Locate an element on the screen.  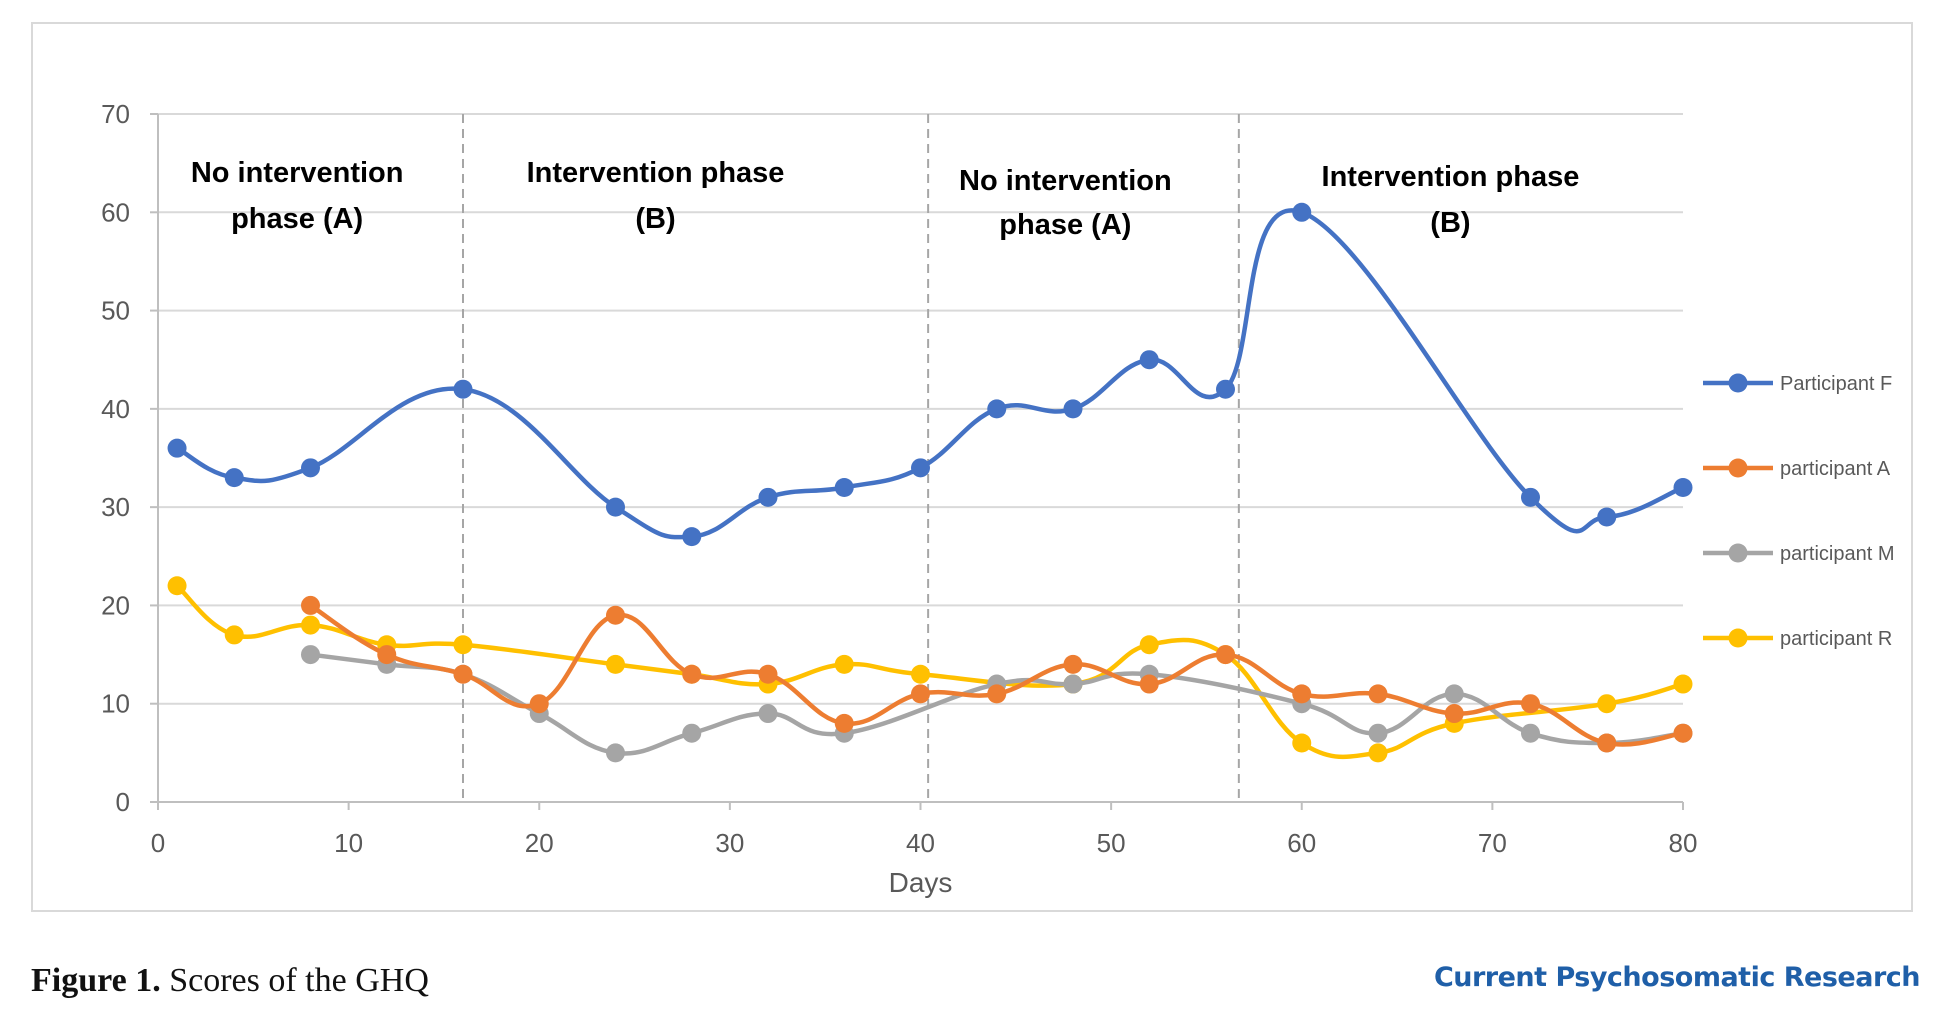
y-tick-label: 10 is located at coordinates (115, 704).